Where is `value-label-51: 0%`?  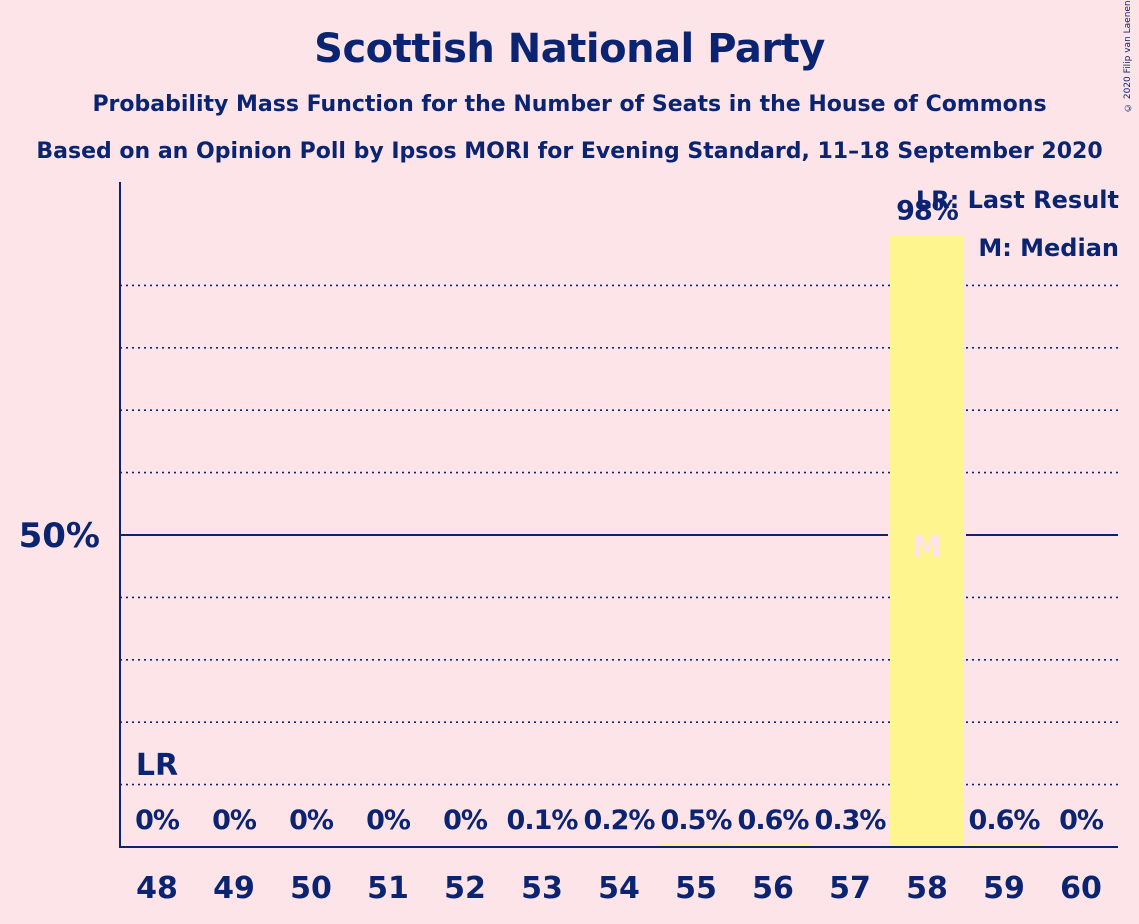
value-label-51: 0% is located at coordinates (388, 820).